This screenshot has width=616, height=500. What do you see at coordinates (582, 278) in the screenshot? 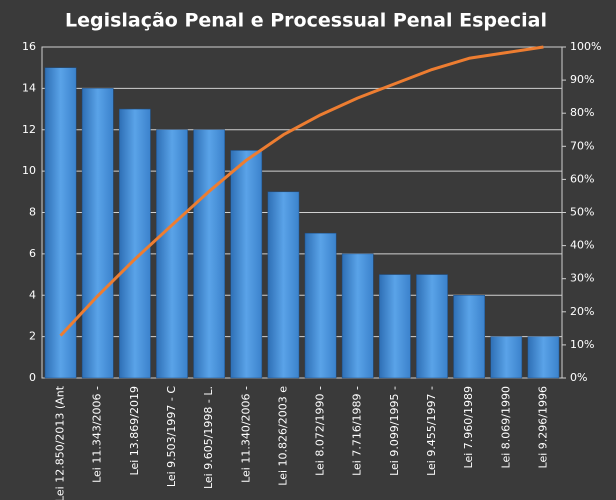
I see `y2-tick-label: 30%` at bounding box center [582, 278].